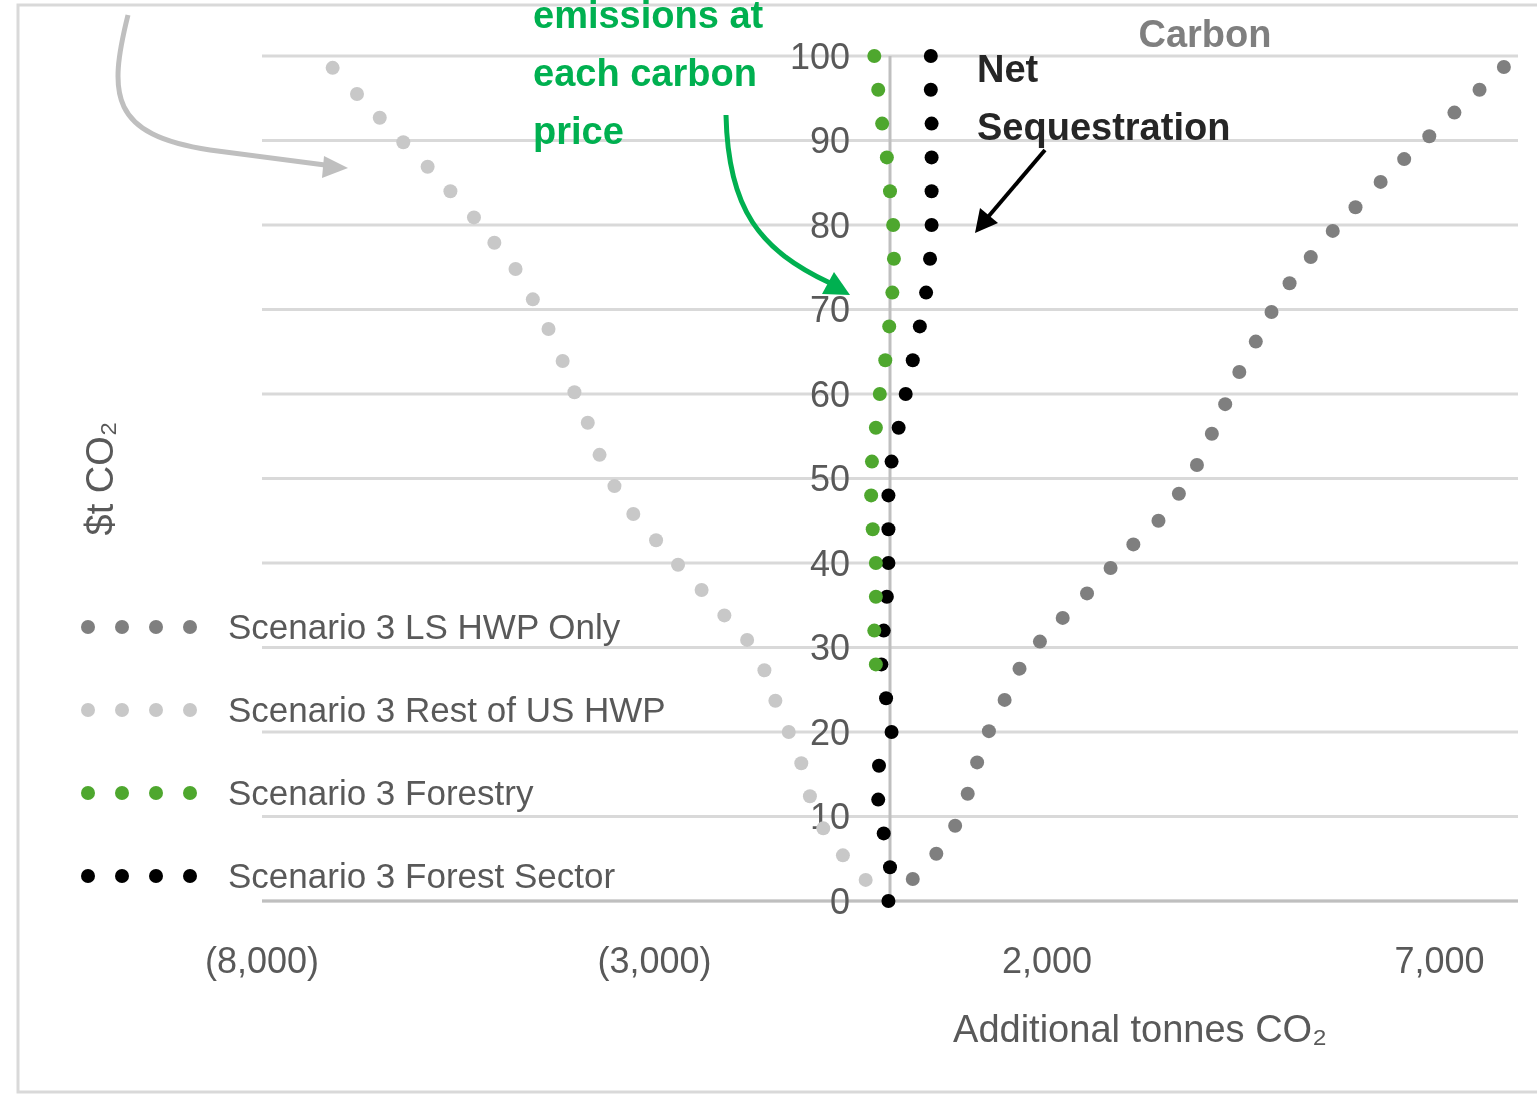 The image size is (1537, 1095). I want to click on y-tick-label: 60, so click(829, 394).